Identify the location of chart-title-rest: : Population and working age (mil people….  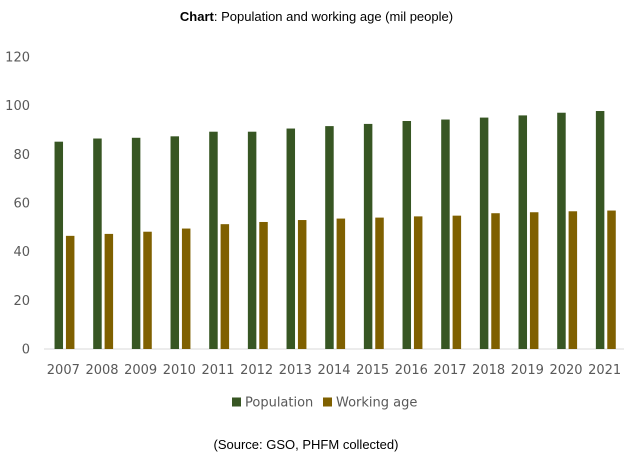
(333, 16).